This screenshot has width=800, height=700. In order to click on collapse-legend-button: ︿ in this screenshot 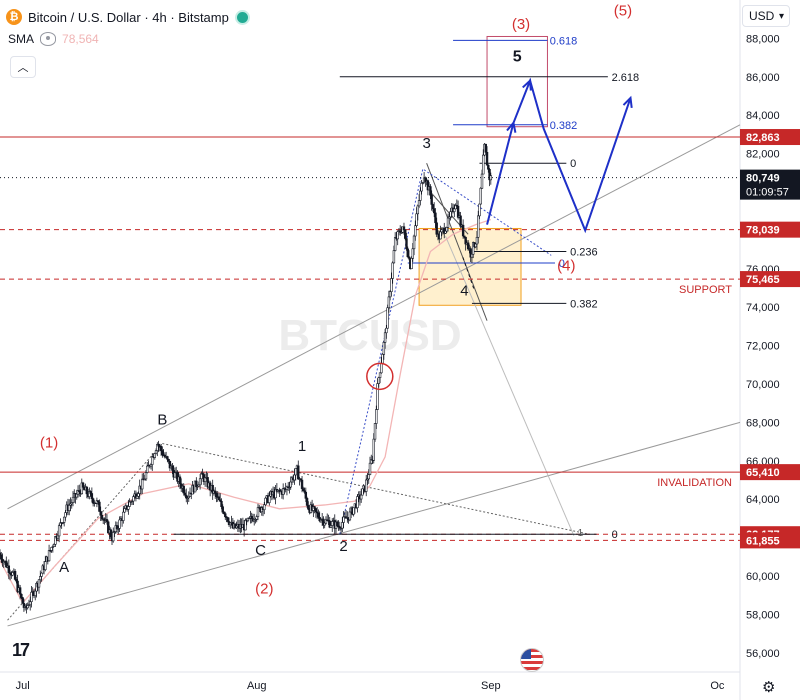, I will do `click(23, 67)`.